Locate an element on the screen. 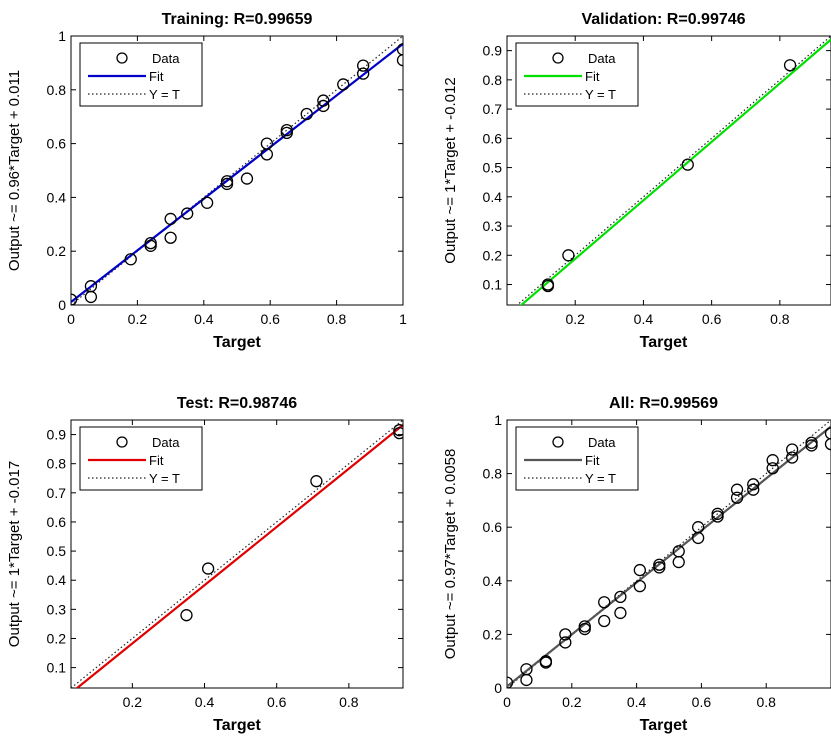  y-axis-label: Output ~= 0.96*Target + 0.011 is located at coordinates (14, 170).